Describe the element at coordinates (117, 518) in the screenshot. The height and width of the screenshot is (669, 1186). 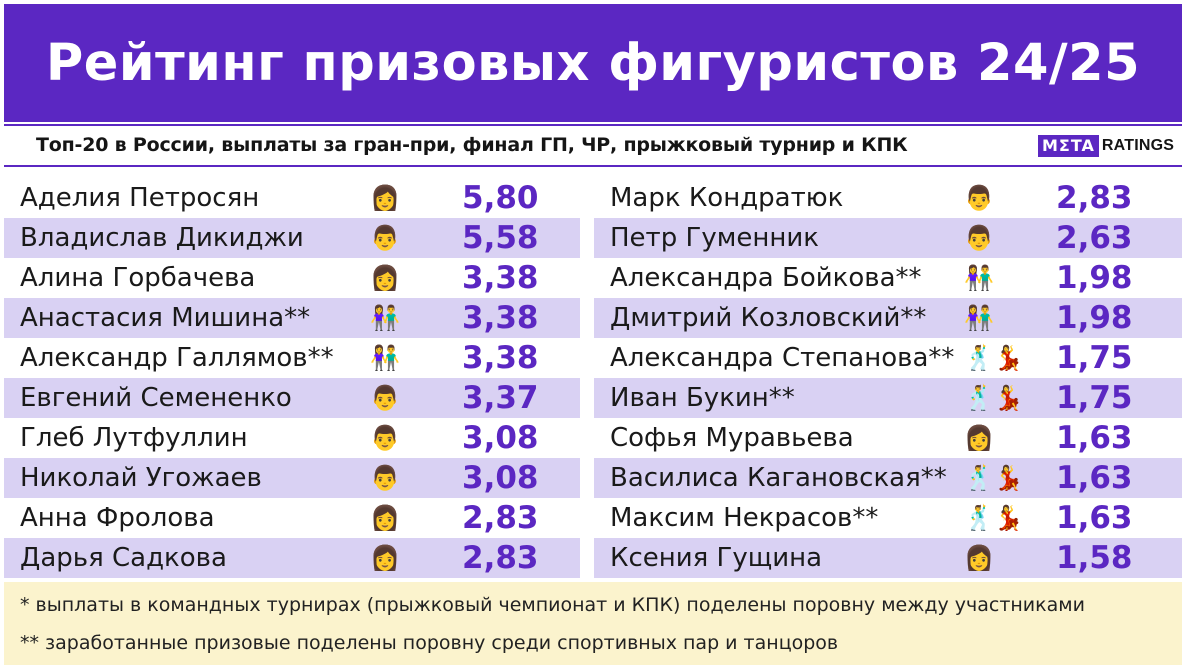
I see `skater-name: Анна Фролова` at that location.